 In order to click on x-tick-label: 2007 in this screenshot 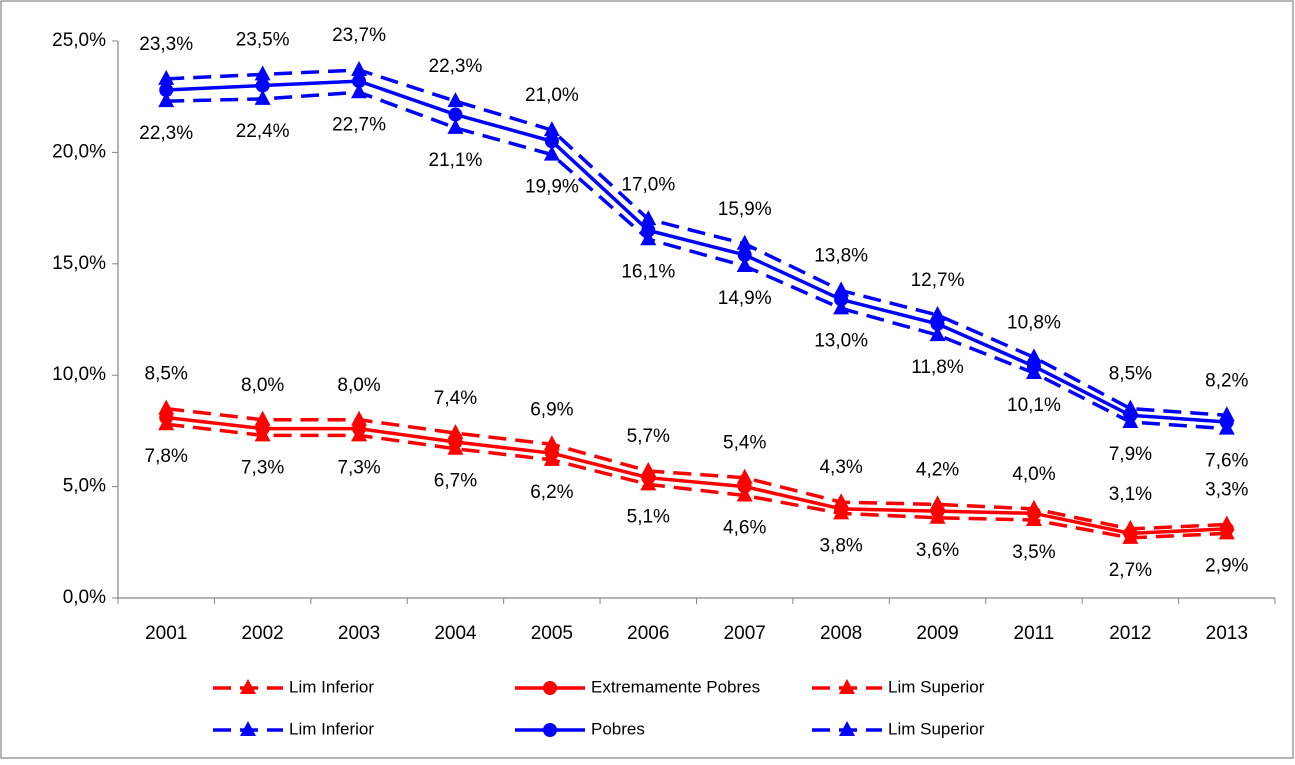, I will do `click(745, 633)`.